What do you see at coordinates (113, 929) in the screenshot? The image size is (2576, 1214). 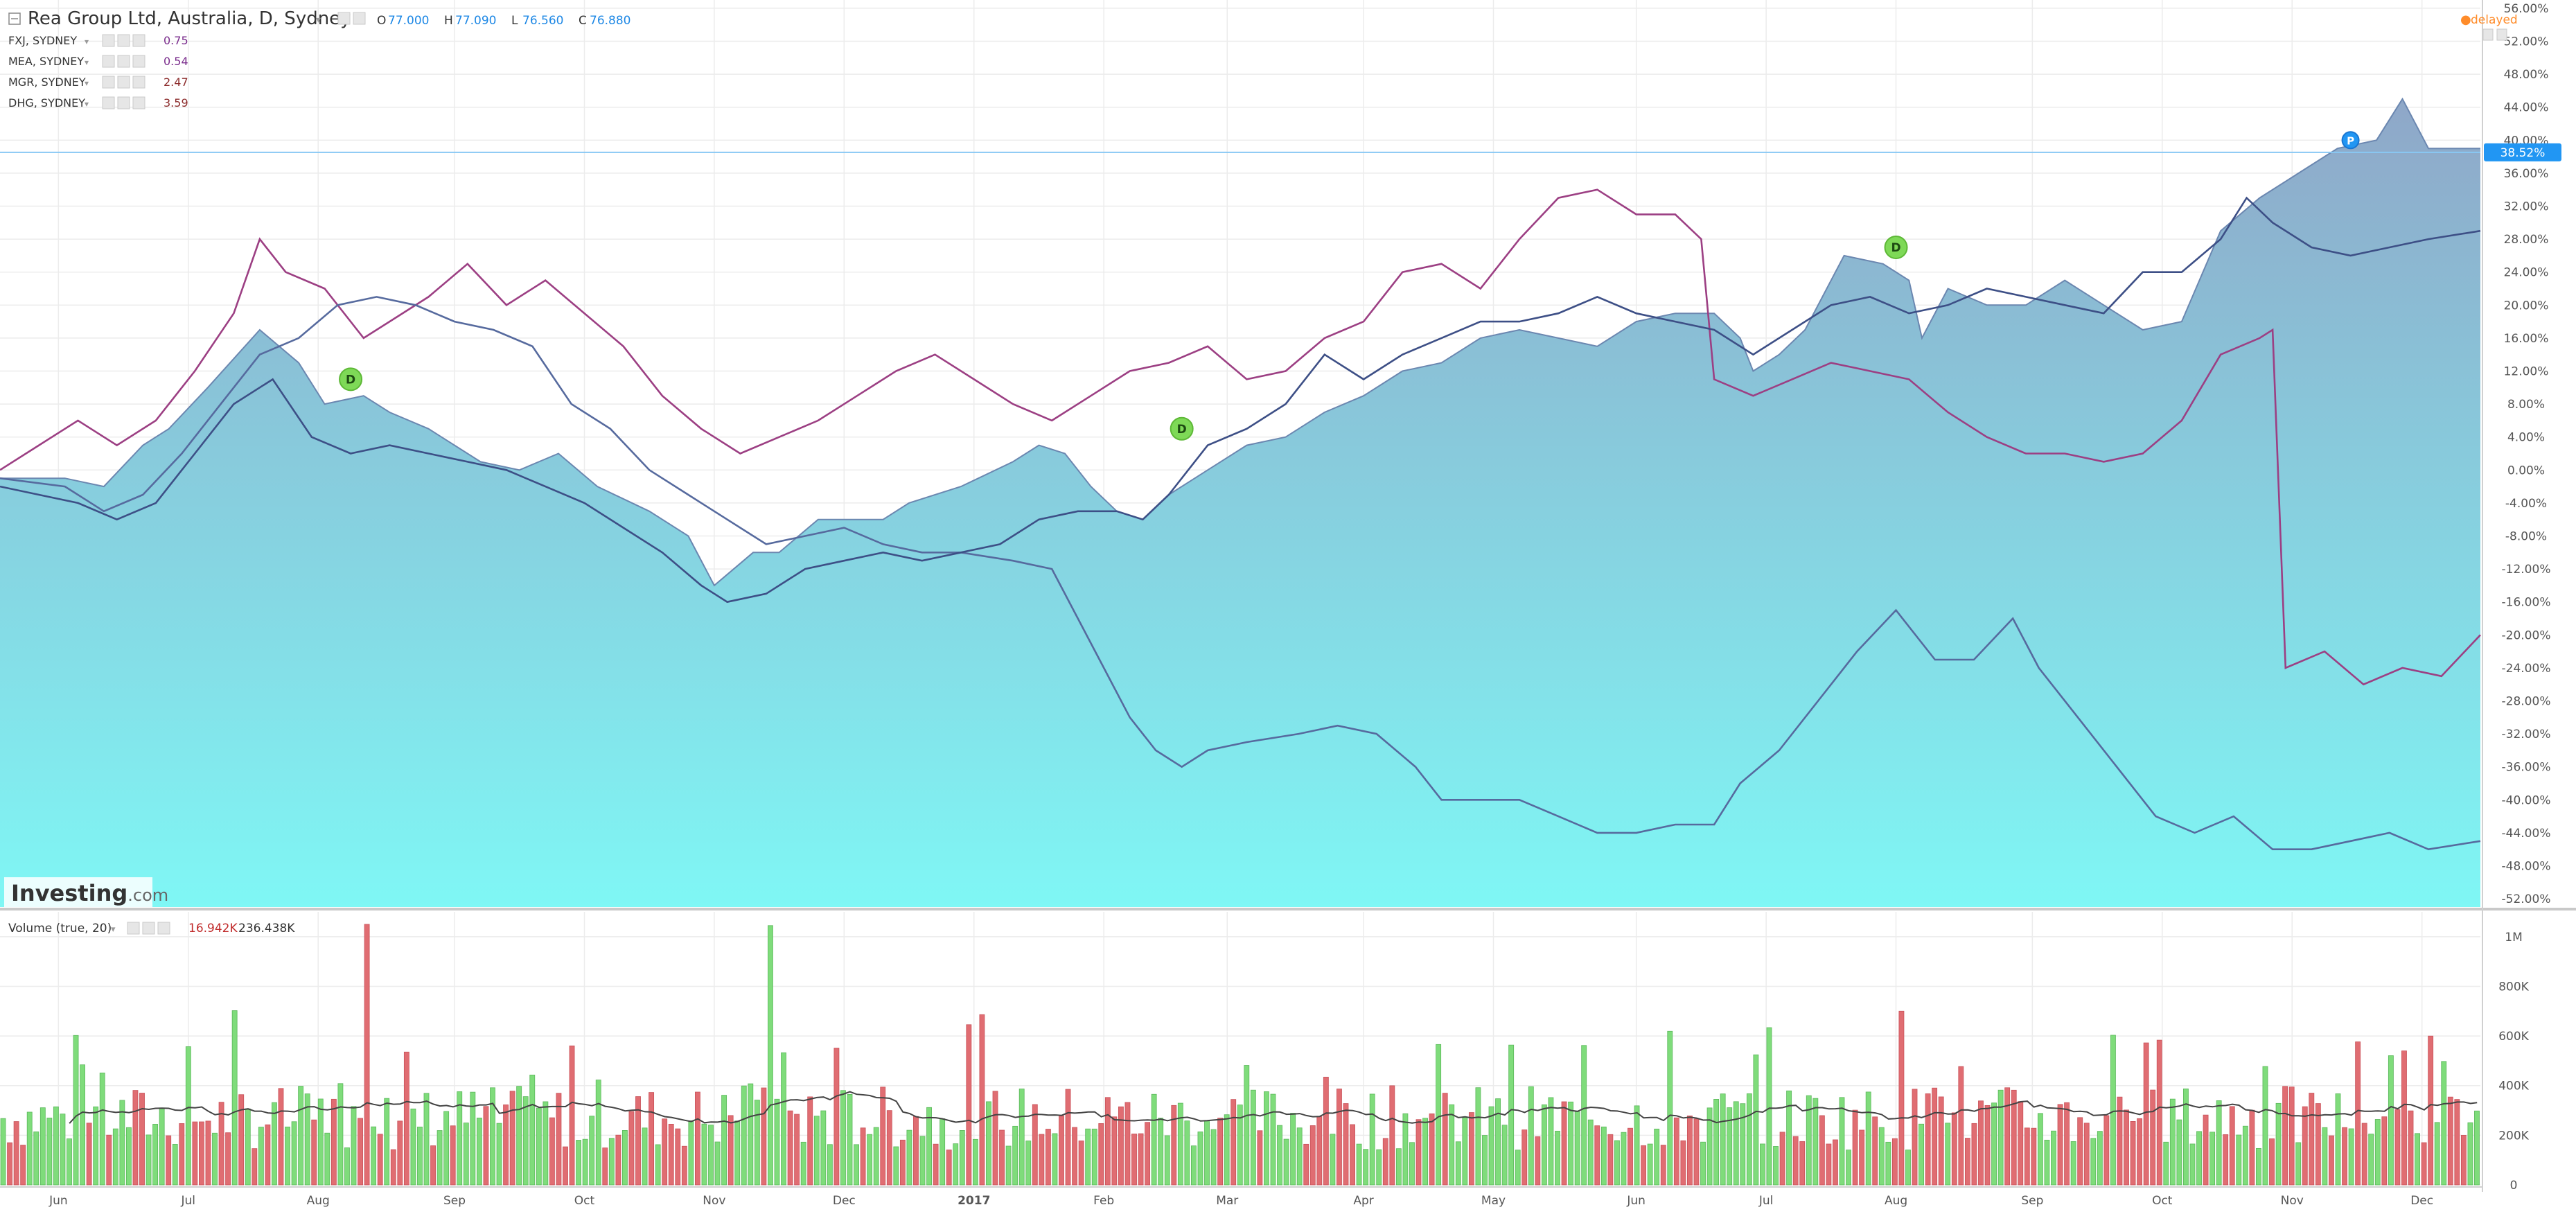 I see `volume-chevron-icon: ▾` at bounding box center [113, 929].